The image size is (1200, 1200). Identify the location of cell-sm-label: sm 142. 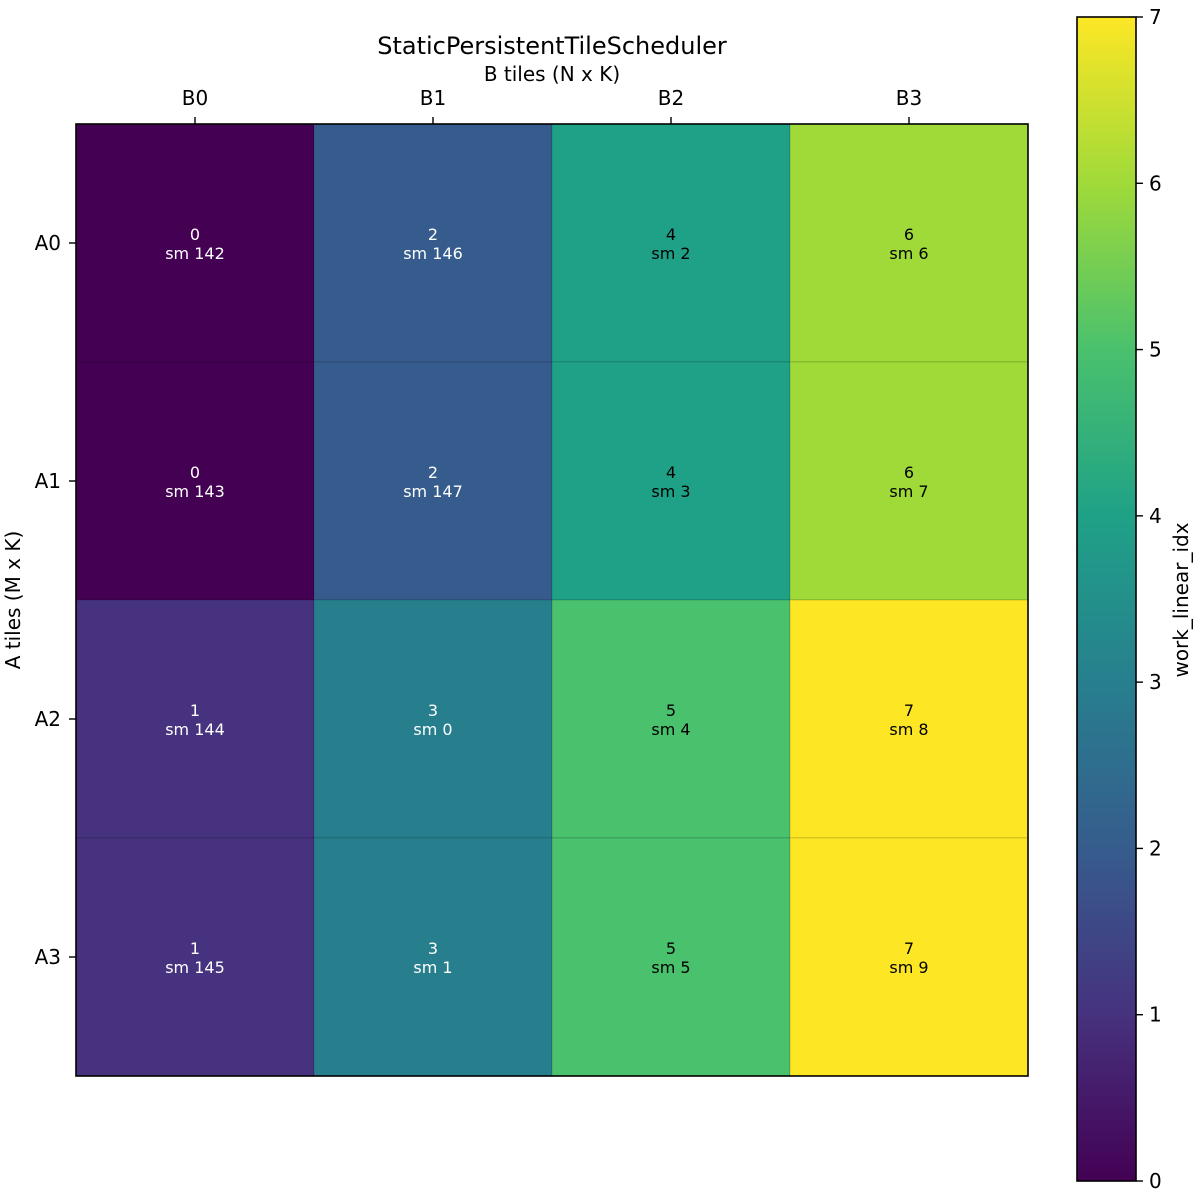
(195, 253).